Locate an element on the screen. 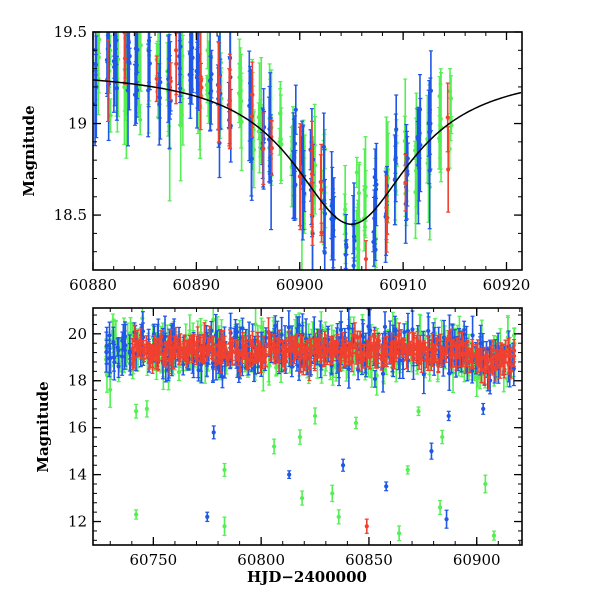  top-x-tick-label: 60910 is located at coordinates (403, 285).